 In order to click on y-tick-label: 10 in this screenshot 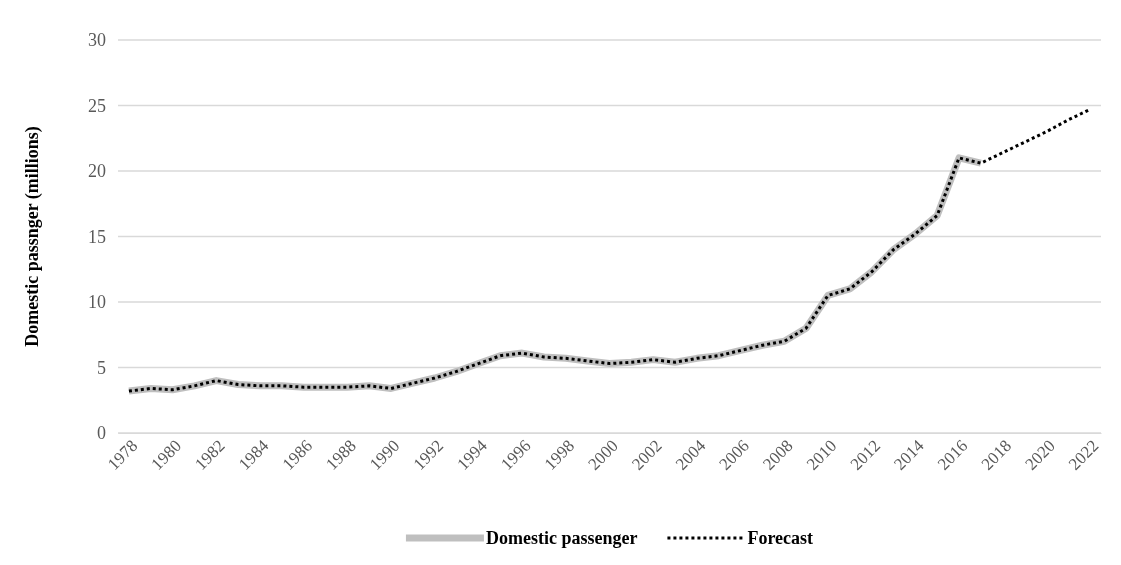, I will do `click(97, 302)`.